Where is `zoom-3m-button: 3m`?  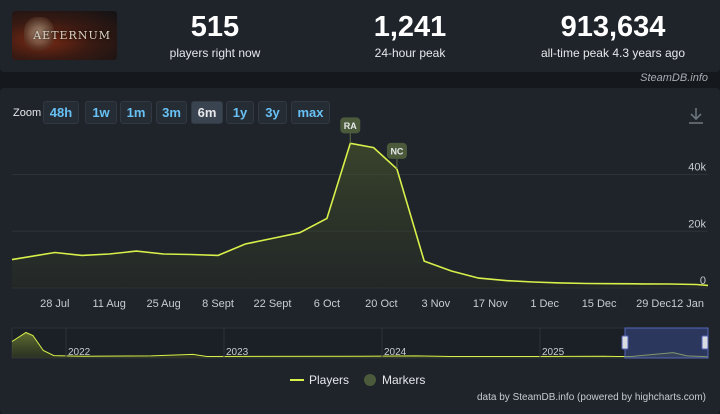
zoom-3m-button: 3m is located at coordinates (171, 112).